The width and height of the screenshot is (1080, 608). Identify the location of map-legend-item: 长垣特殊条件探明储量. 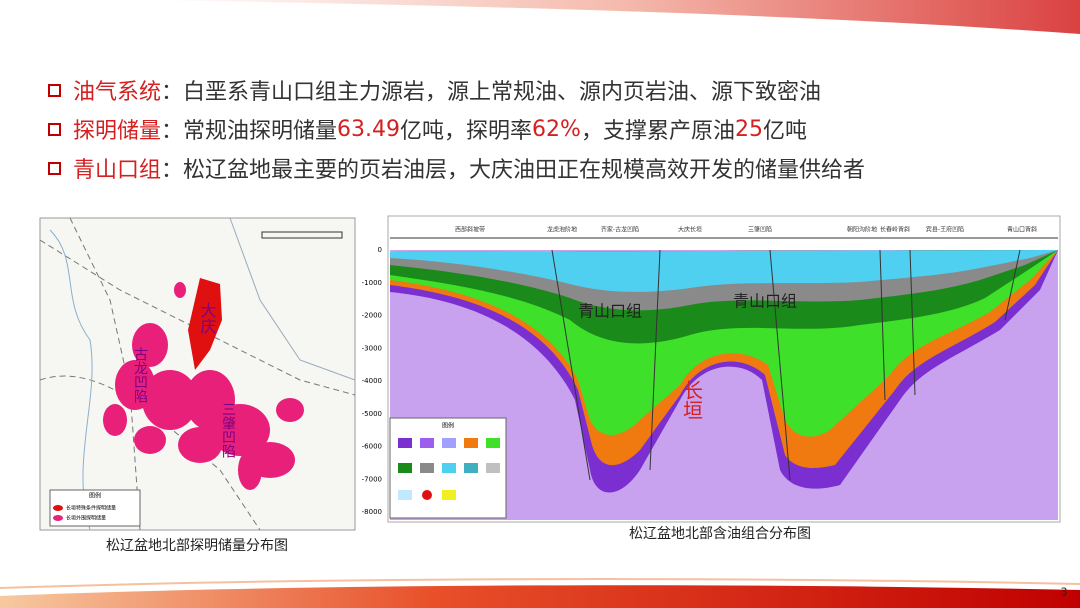
(91, 508).